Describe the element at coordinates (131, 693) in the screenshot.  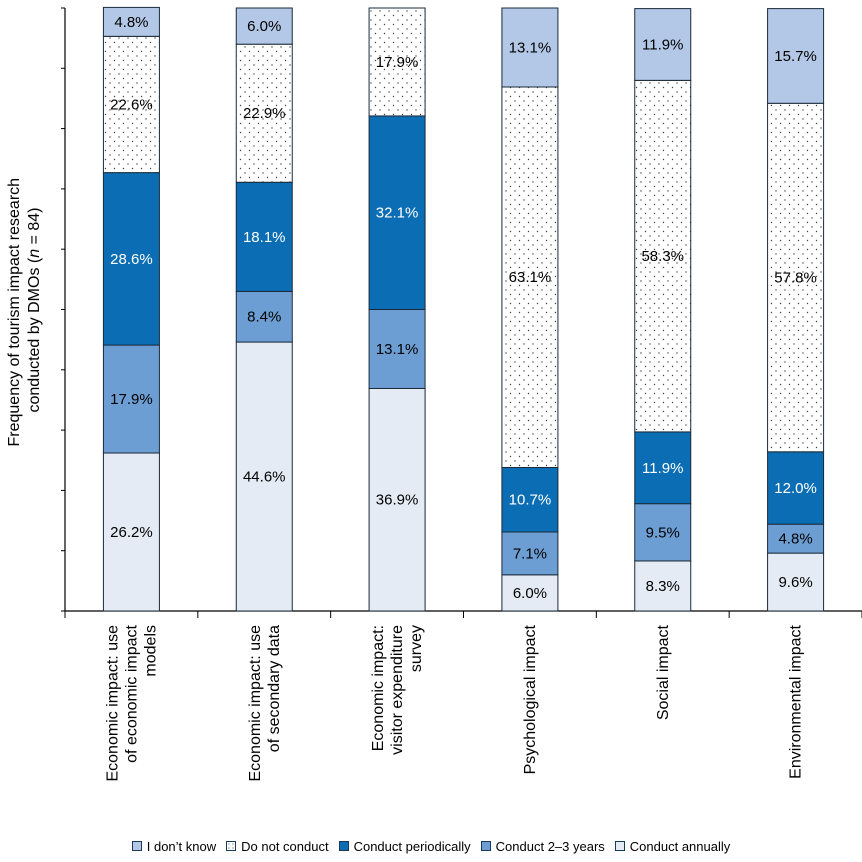
I see `category-label: of economic impact` at that location.